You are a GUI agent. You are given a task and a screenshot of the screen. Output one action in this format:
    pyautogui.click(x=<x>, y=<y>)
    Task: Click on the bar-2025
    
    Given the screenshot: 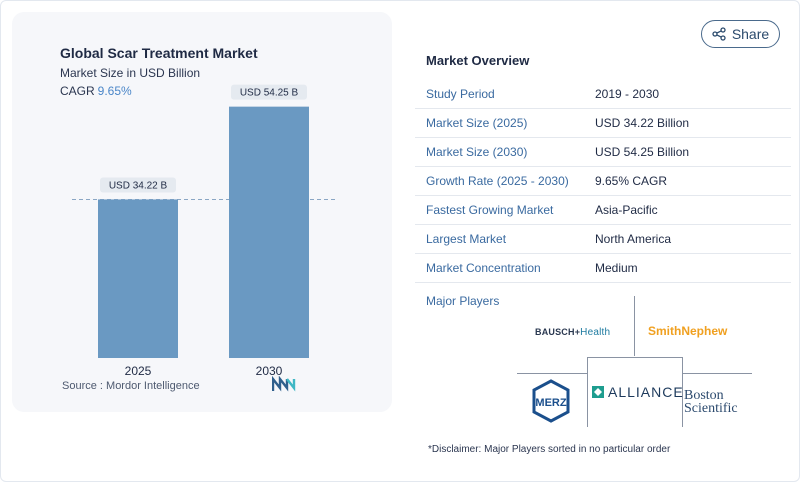 What is the action you would take?
    pyautogui.click(x=138, y=278)
    